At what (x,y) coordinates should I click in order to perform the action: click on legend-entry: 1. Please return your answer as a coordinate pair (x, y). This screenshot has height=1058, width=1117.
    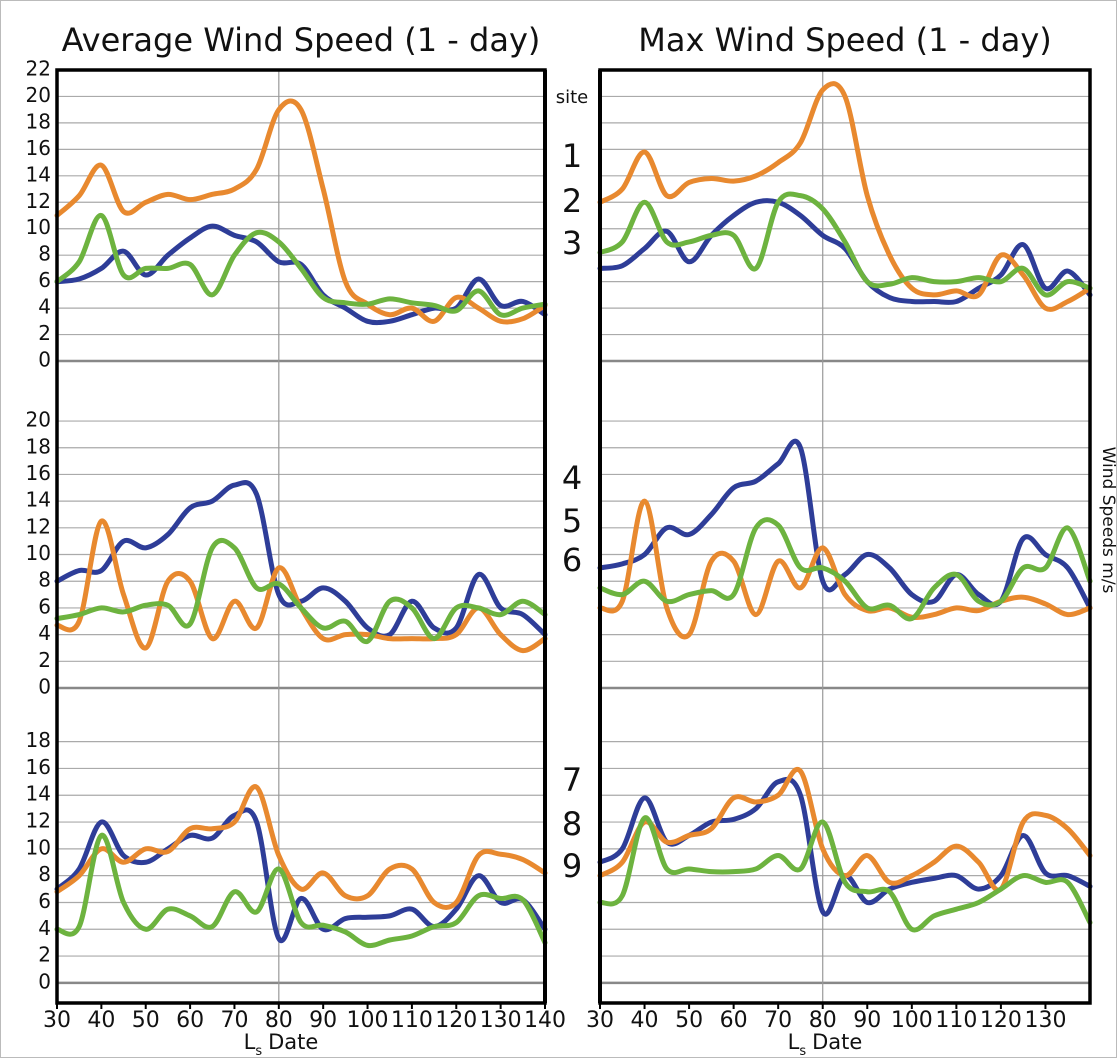
    Looking at the image, I should click on (572, 156).